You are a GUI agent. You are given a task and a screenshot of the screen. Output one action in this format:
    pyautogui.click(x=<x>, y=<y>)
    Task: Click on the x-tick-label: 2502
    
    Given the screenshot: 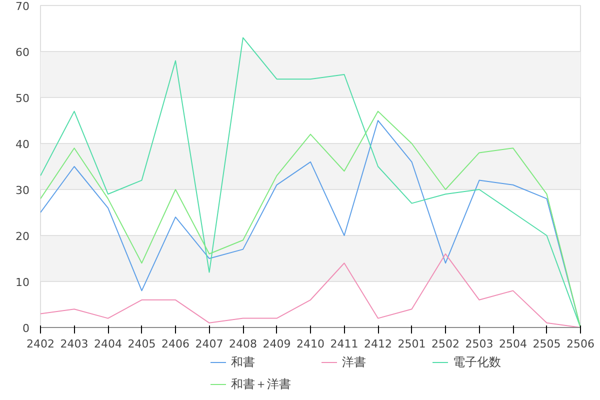 What is the action you would take?
    pyautogui.click(x=446, y=344)
    